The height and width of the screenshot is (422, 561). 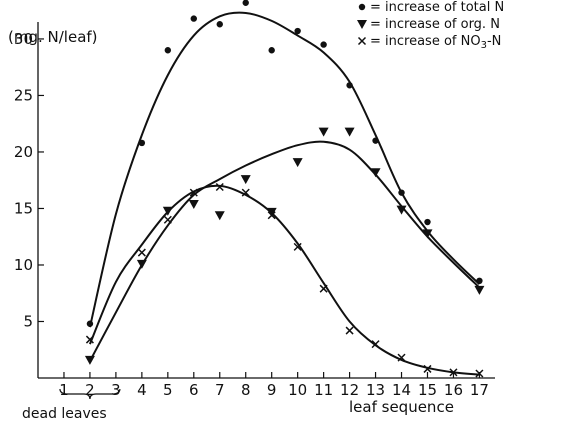 I want to click on dead-leaves-brace, so click(x=90, y=394).